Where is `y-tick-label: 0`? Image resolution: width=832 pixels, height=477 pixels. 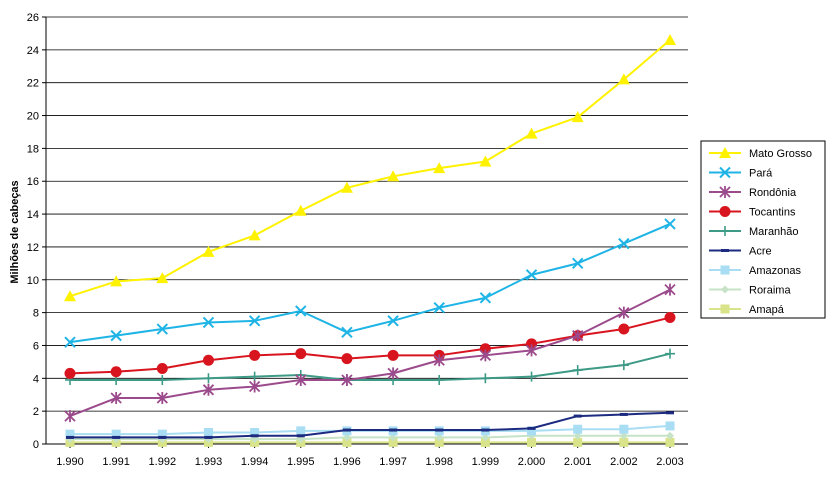 y-tick-label: 0 is located at coordinates (36, 445).